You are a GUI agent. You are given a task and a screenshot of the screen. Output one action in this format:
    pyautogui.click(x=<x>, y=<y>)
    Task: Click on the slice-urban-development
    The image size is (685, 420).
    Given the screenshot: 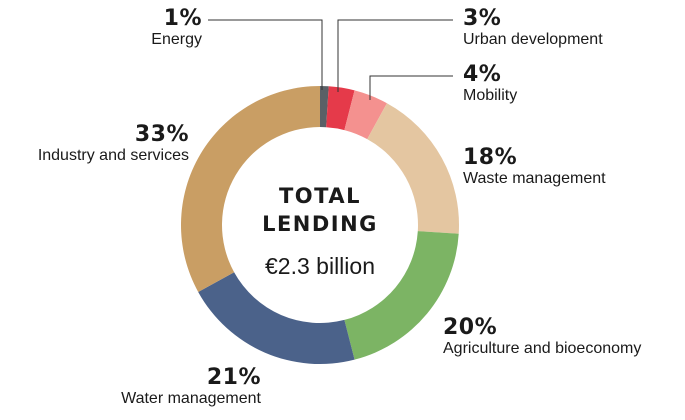 What is the action you would take?
    pyautogui.click(x=340, y=108)
    